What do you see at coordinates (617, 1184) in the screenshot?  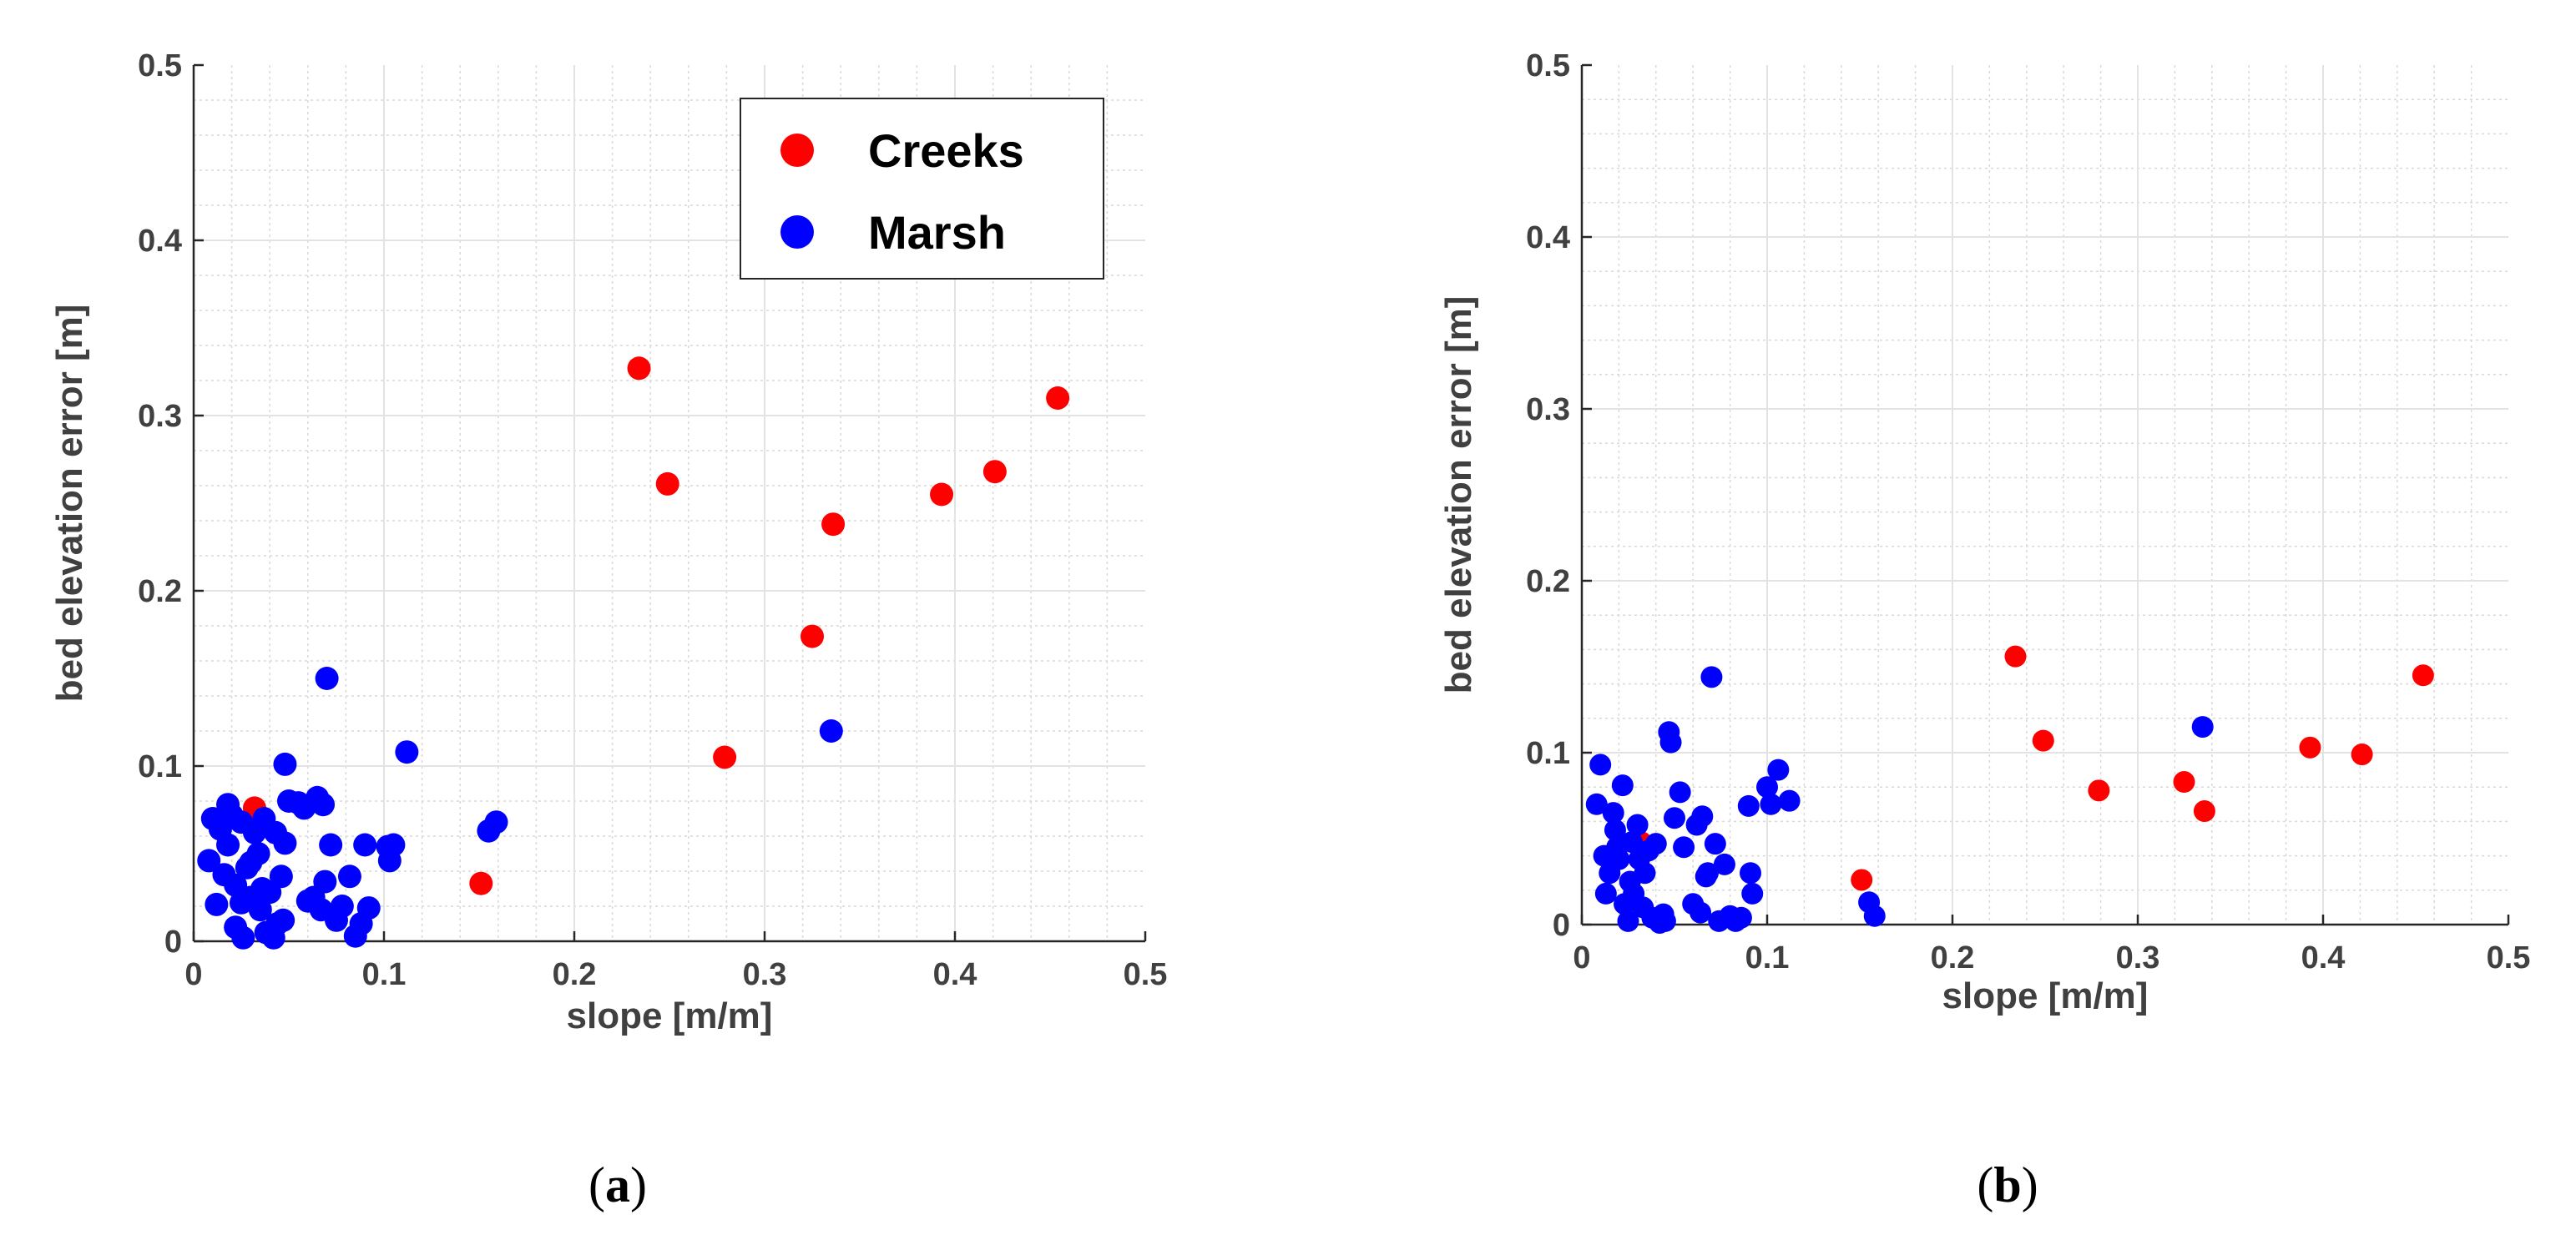 I see `caption-a: (a)` at bounding box center [617, 1184].